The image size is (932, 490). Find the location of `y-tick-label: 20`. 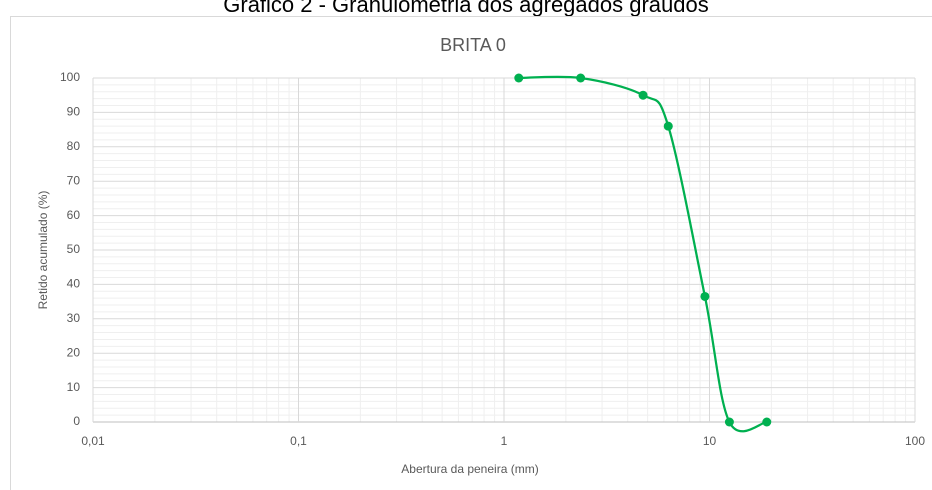

y-tick-label: 20 is located at coordinates (74, 352).